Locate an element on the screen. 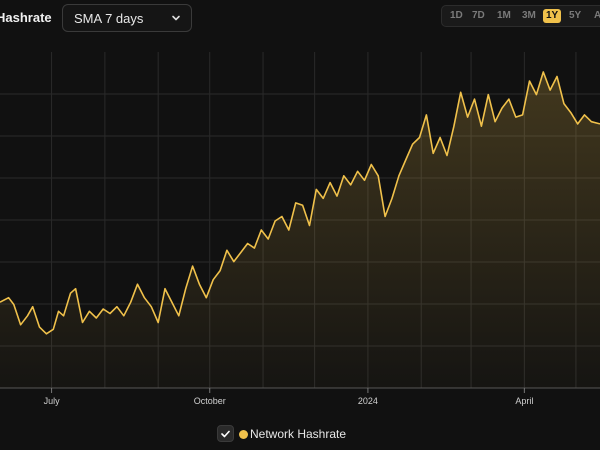 The height and width of the screenshot is (450, 600). sma-select-value: SMA 7 days is located at coordinates (109, 18).